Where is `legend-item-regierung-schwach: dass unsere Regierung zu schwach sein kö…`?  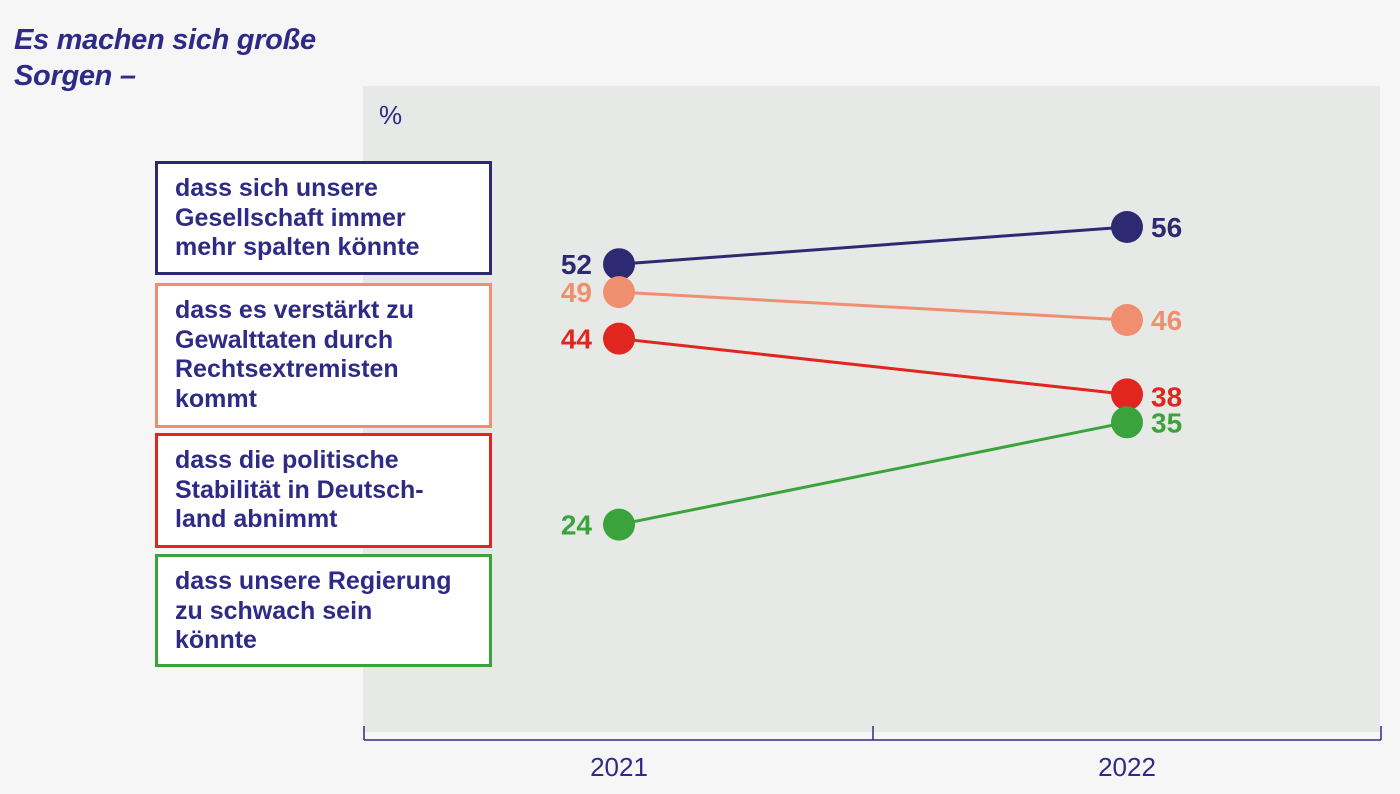 legend-item-regierung-schwach: dass unsere Regierung zu schwach sein kö… is located at coordinates (323, 610).